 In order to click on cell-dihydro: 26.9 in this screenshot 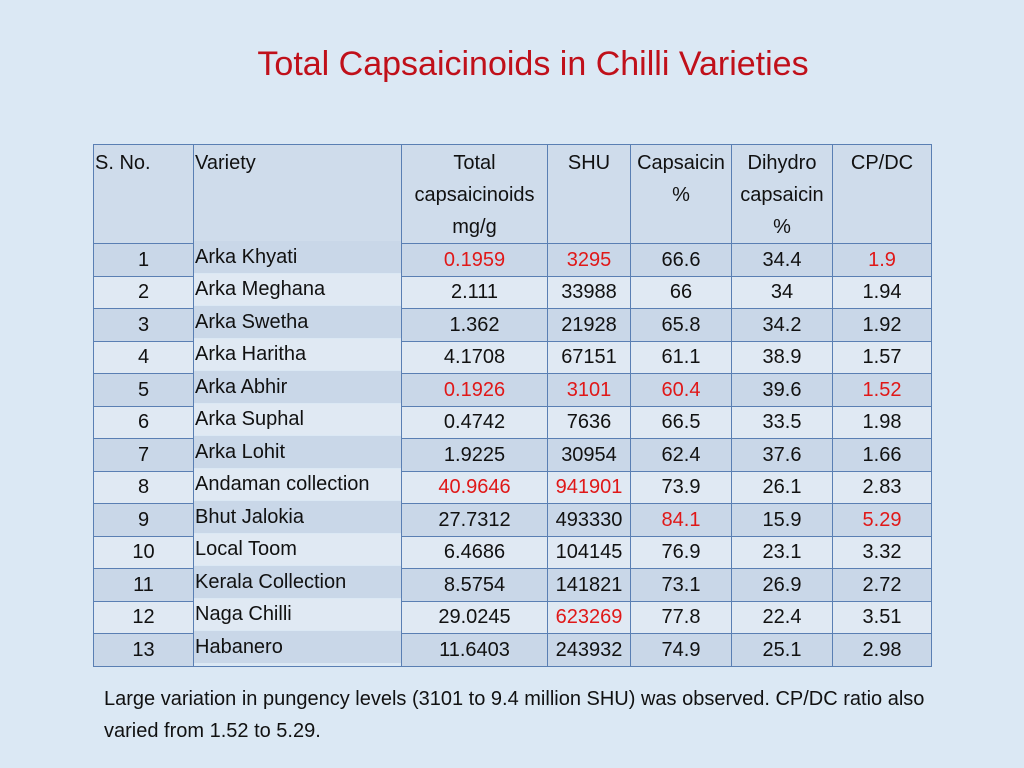, I will do `click(782, 585)`.